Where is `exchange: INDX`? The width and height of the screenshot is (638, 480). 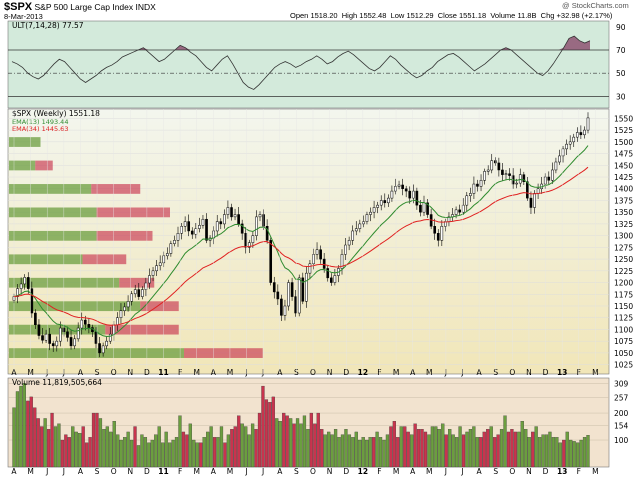
exchange: INDX is located at coordinates (145, 7).